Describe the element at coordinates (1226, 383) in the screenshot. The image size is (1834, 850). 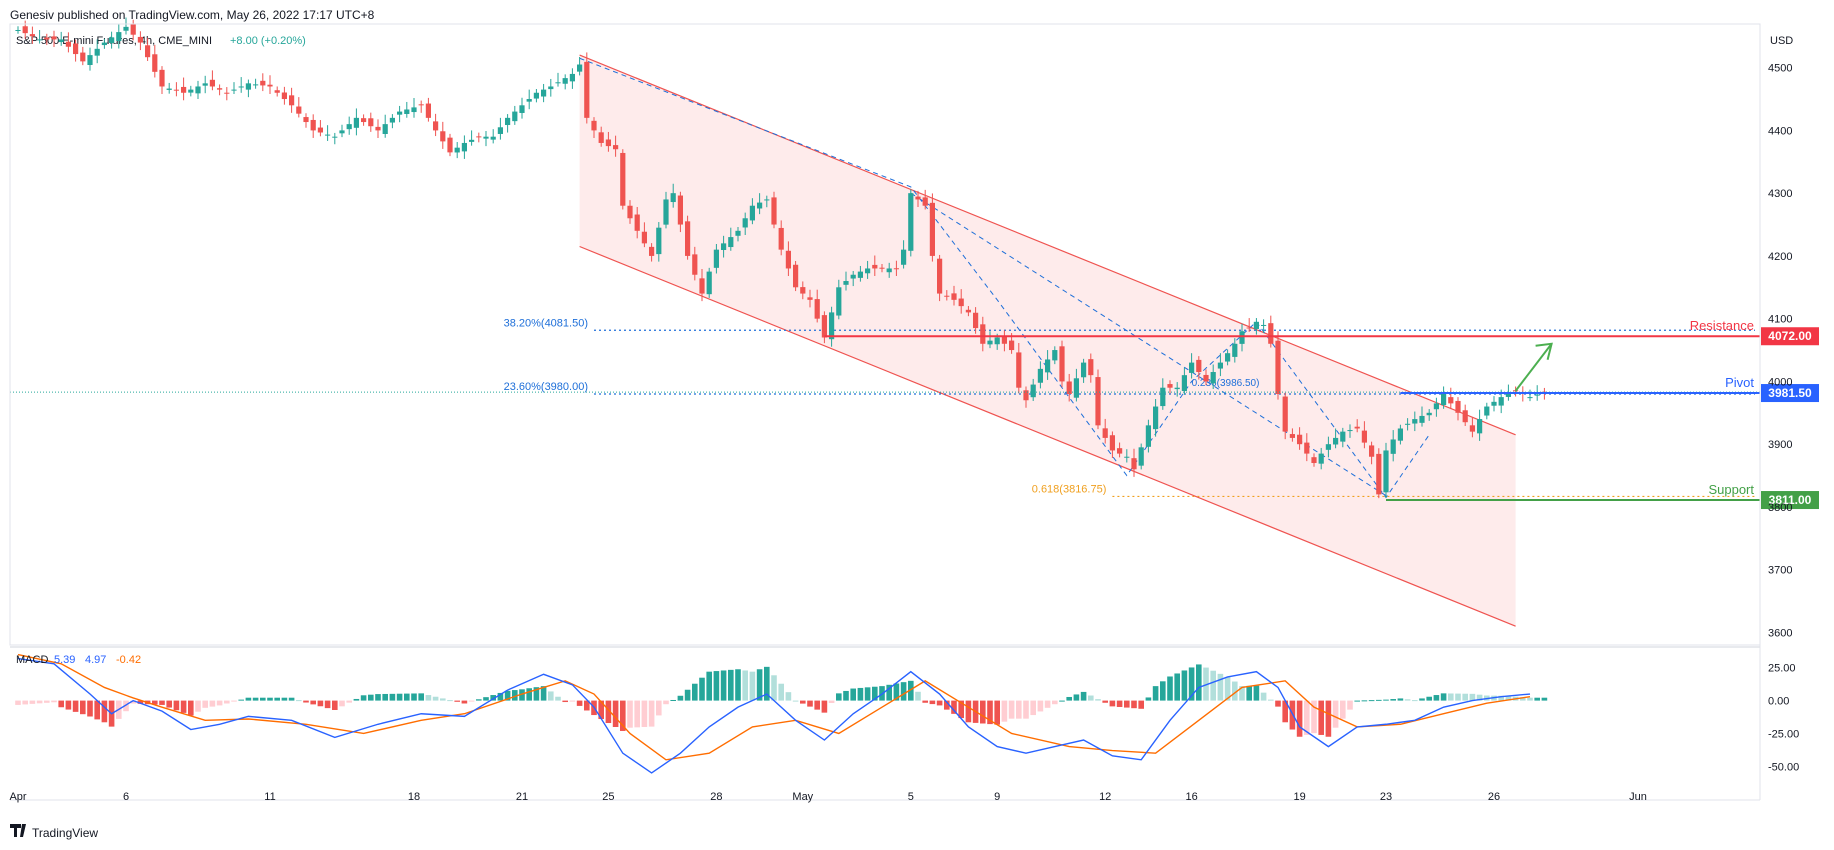
I see `fib-center-label: 0.236(3986.50)` at that location.